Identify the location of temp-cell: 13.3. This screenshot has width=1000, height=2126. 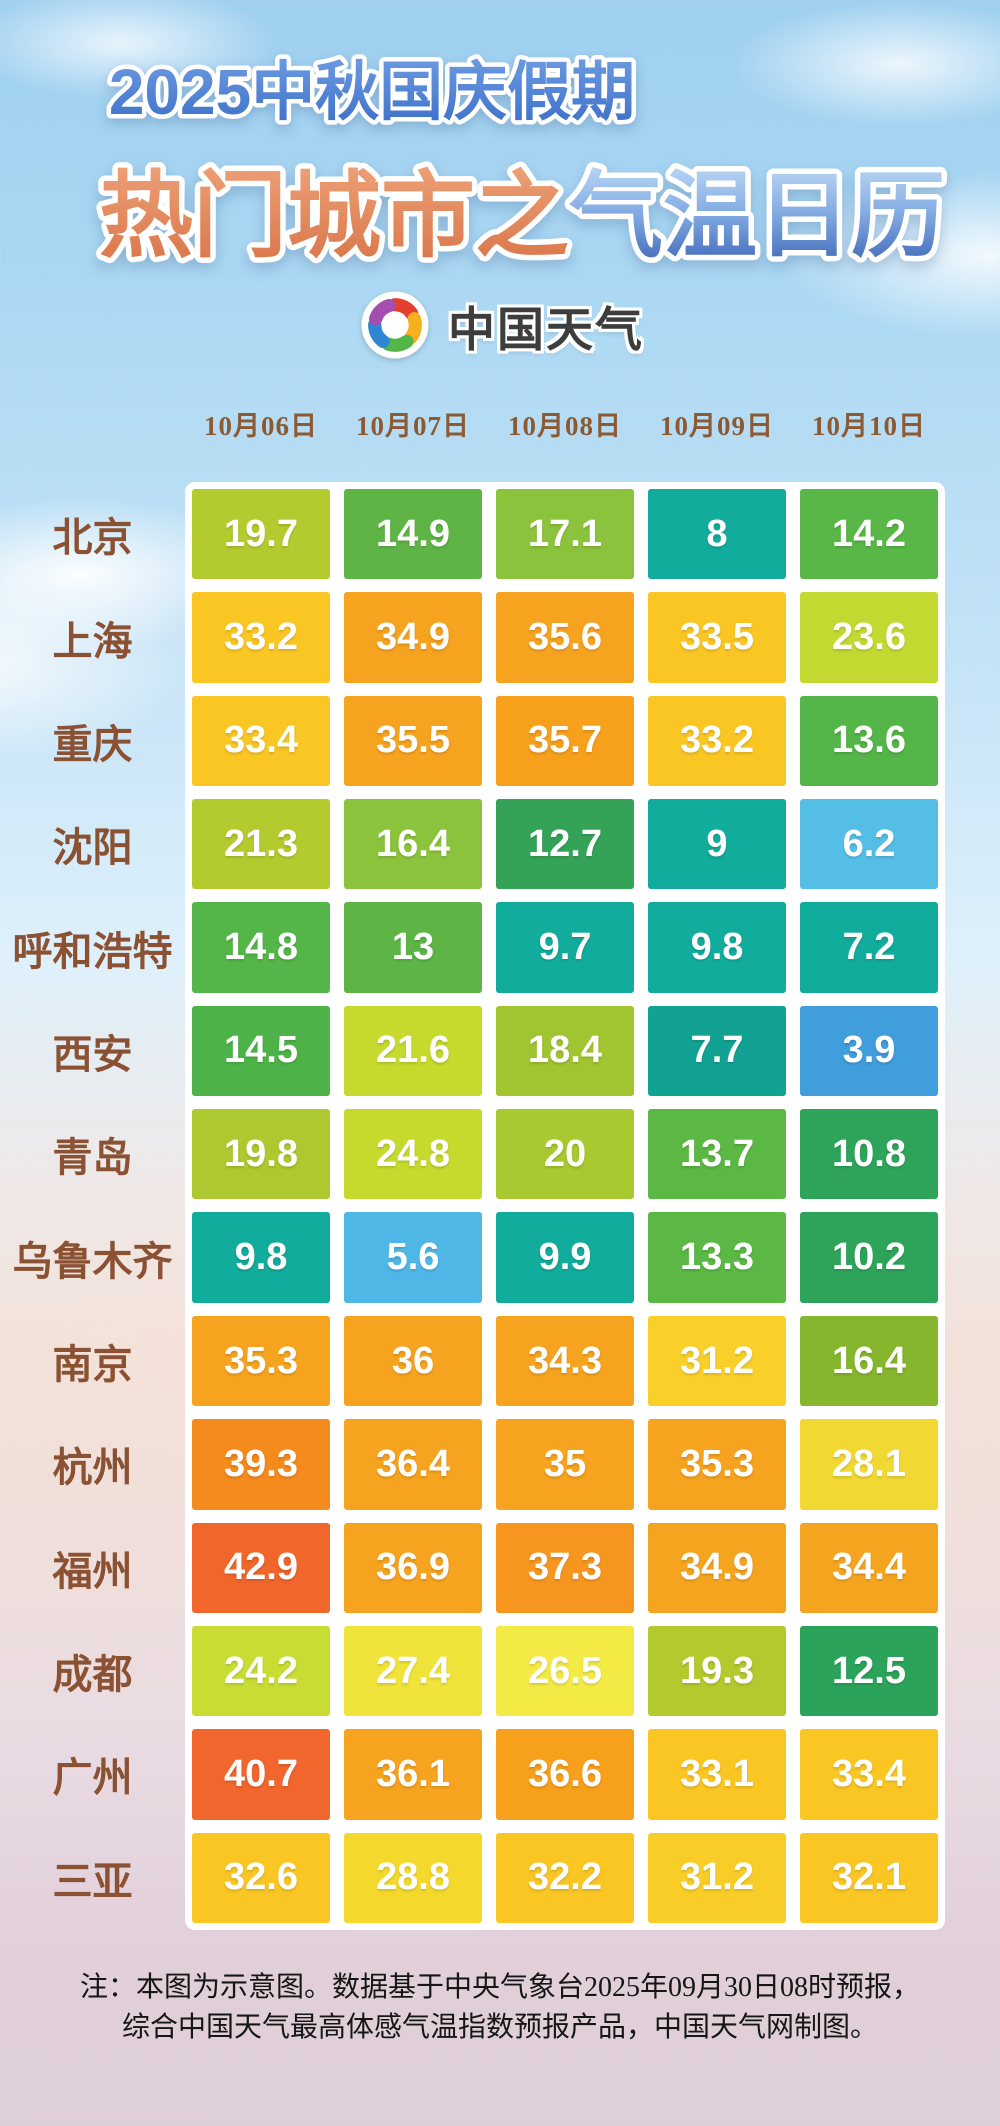
(717, 1257).